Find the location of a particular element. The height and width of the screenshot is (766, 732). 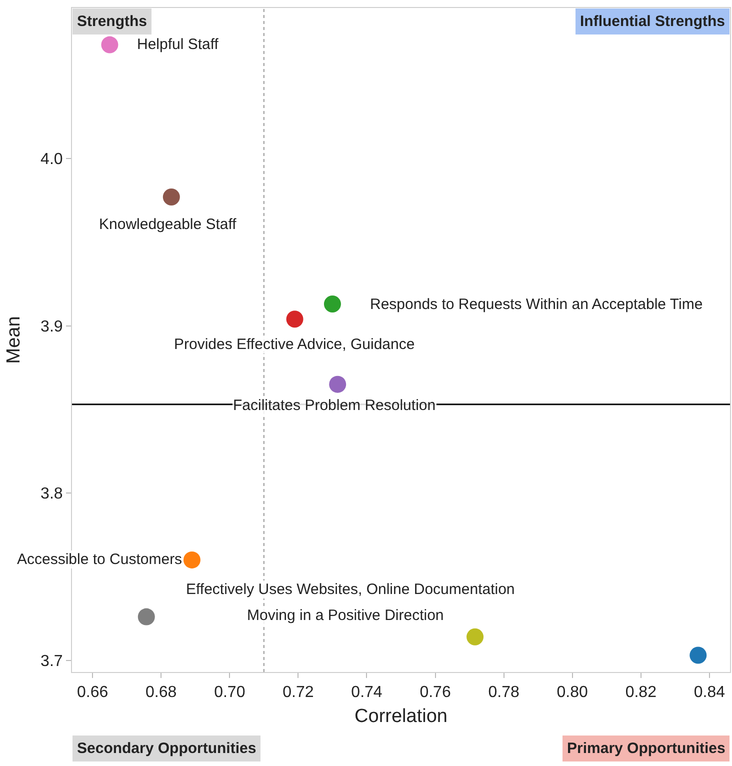

text: Primary Opportunities is located at coordinates (646, 748).